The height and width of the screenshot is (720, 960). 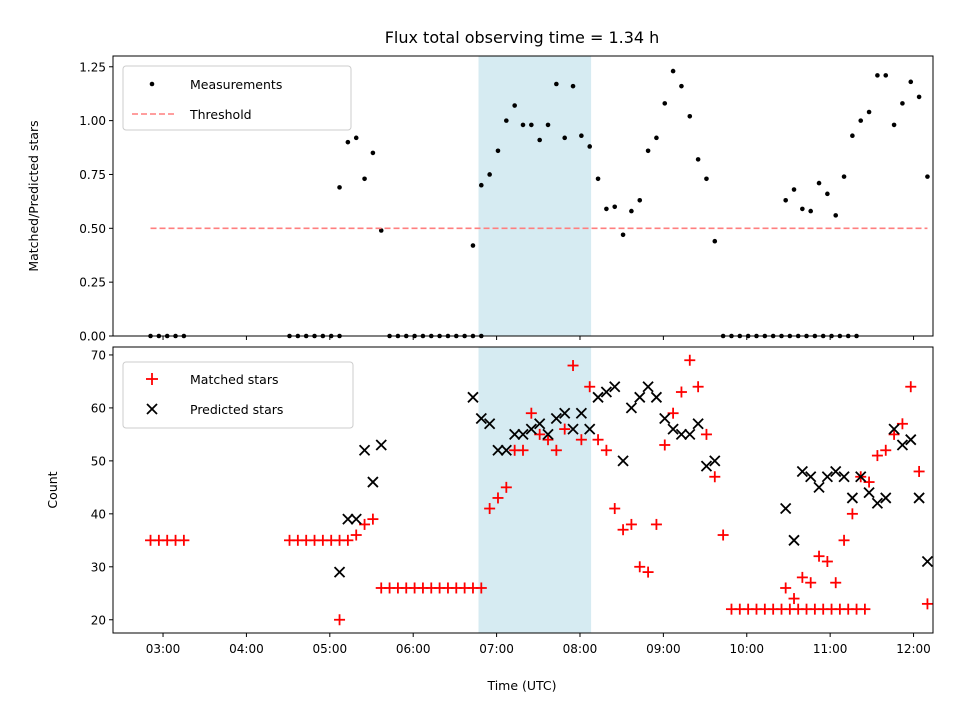 I want to click on x-tick-label: 12:00, so click(x=913, y=649).